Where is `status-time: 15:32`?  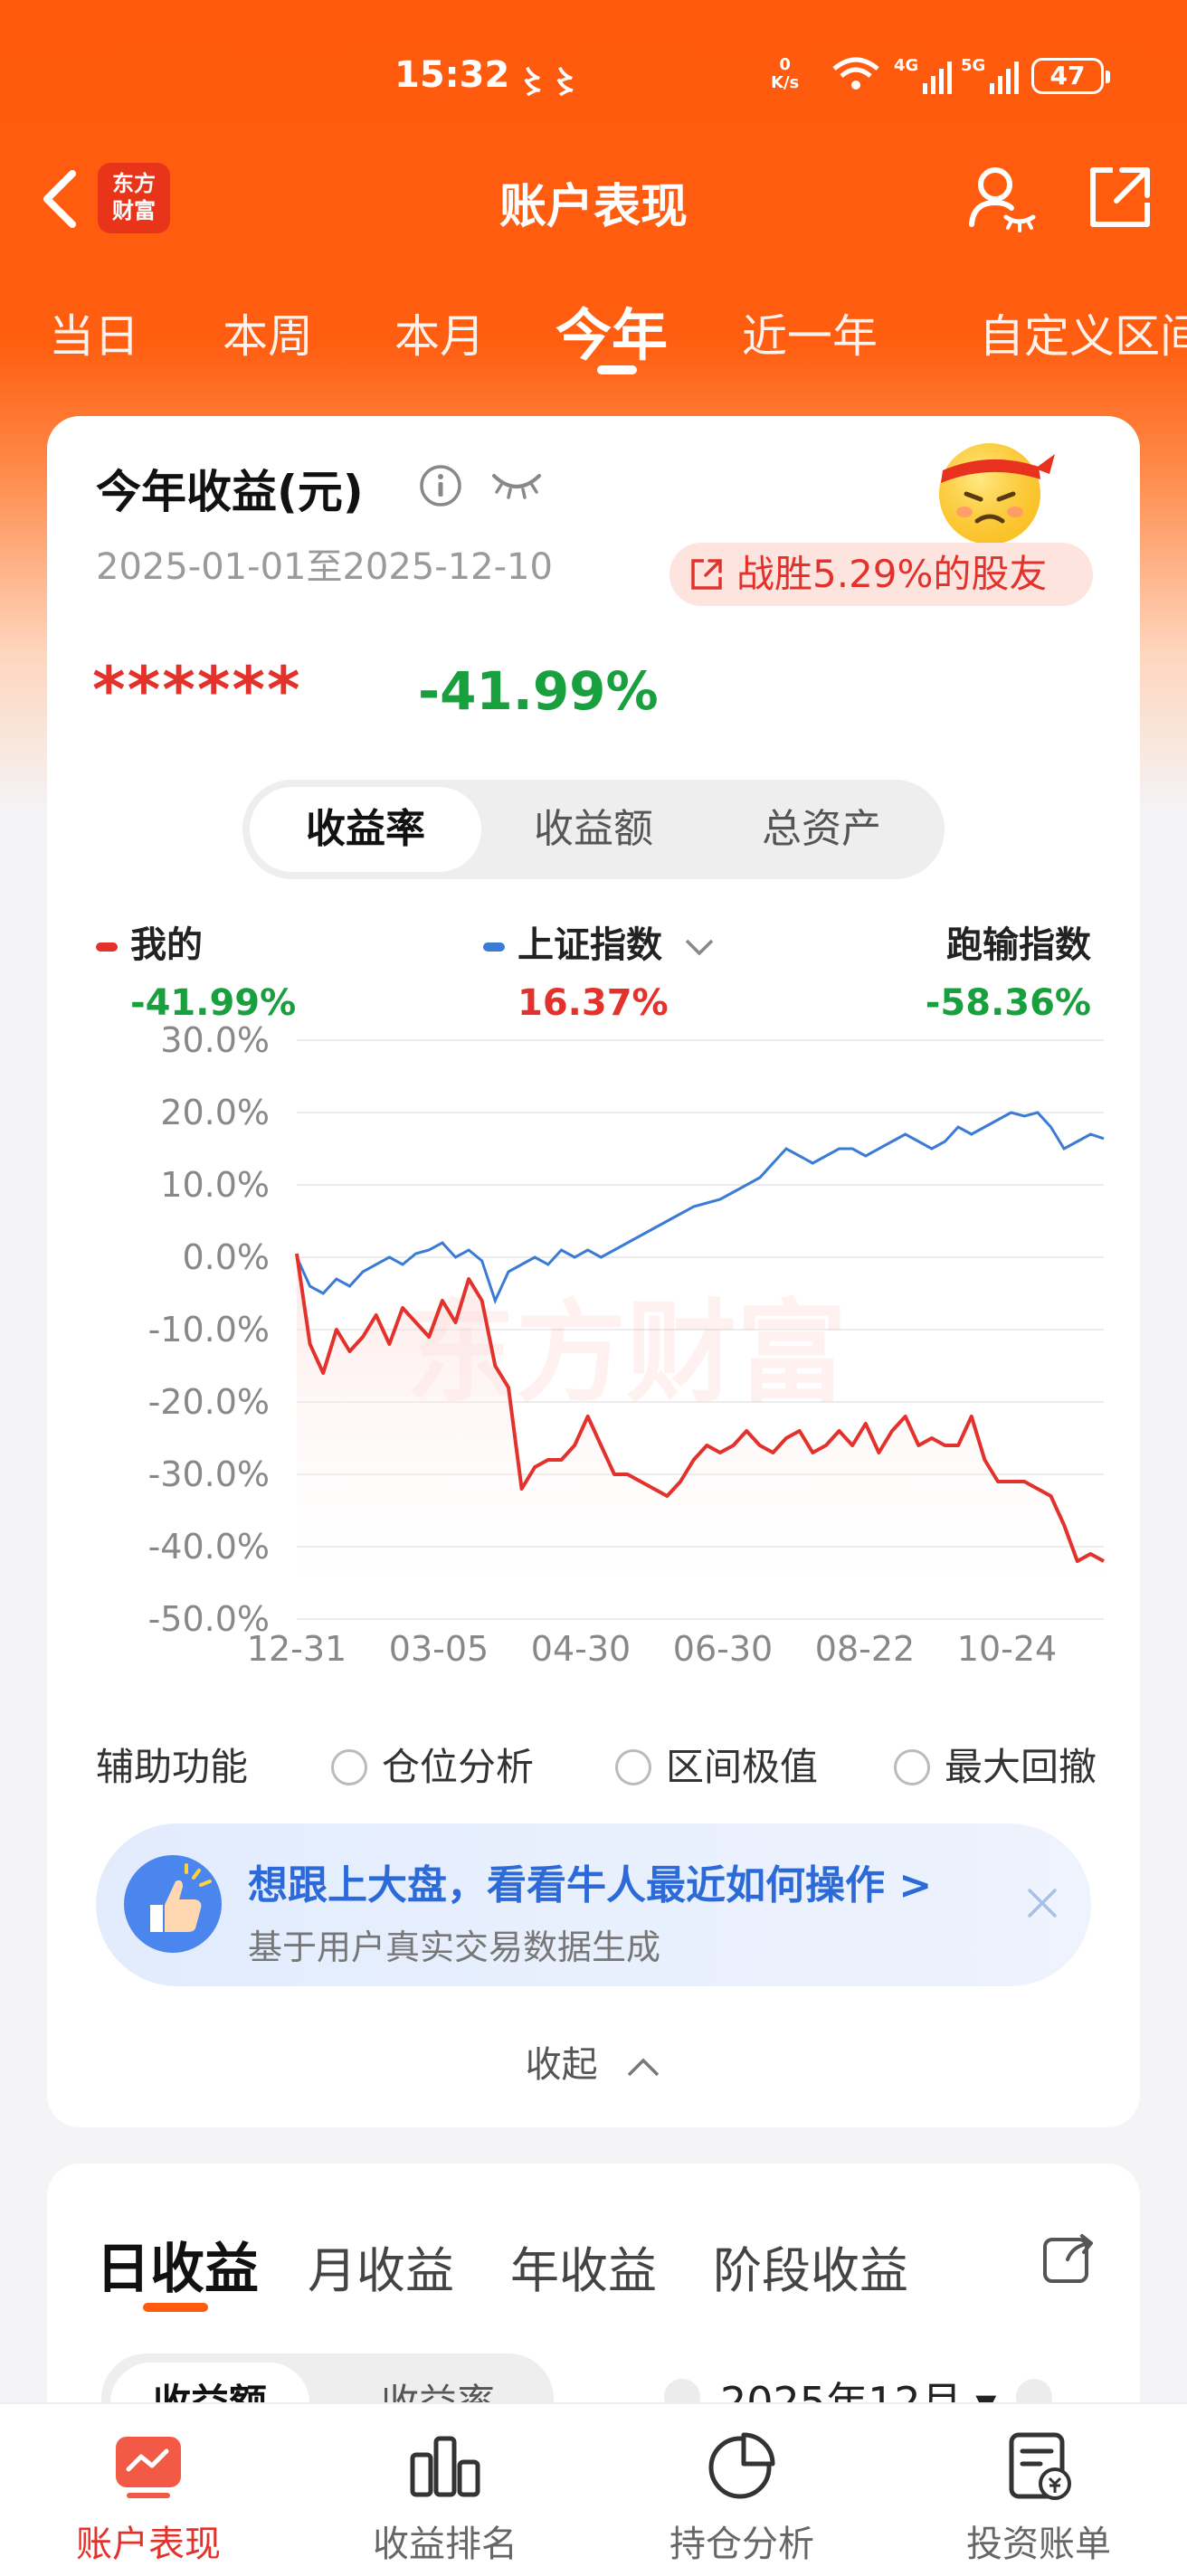 status-time: 15:32 is located at coordinates (452, 75).